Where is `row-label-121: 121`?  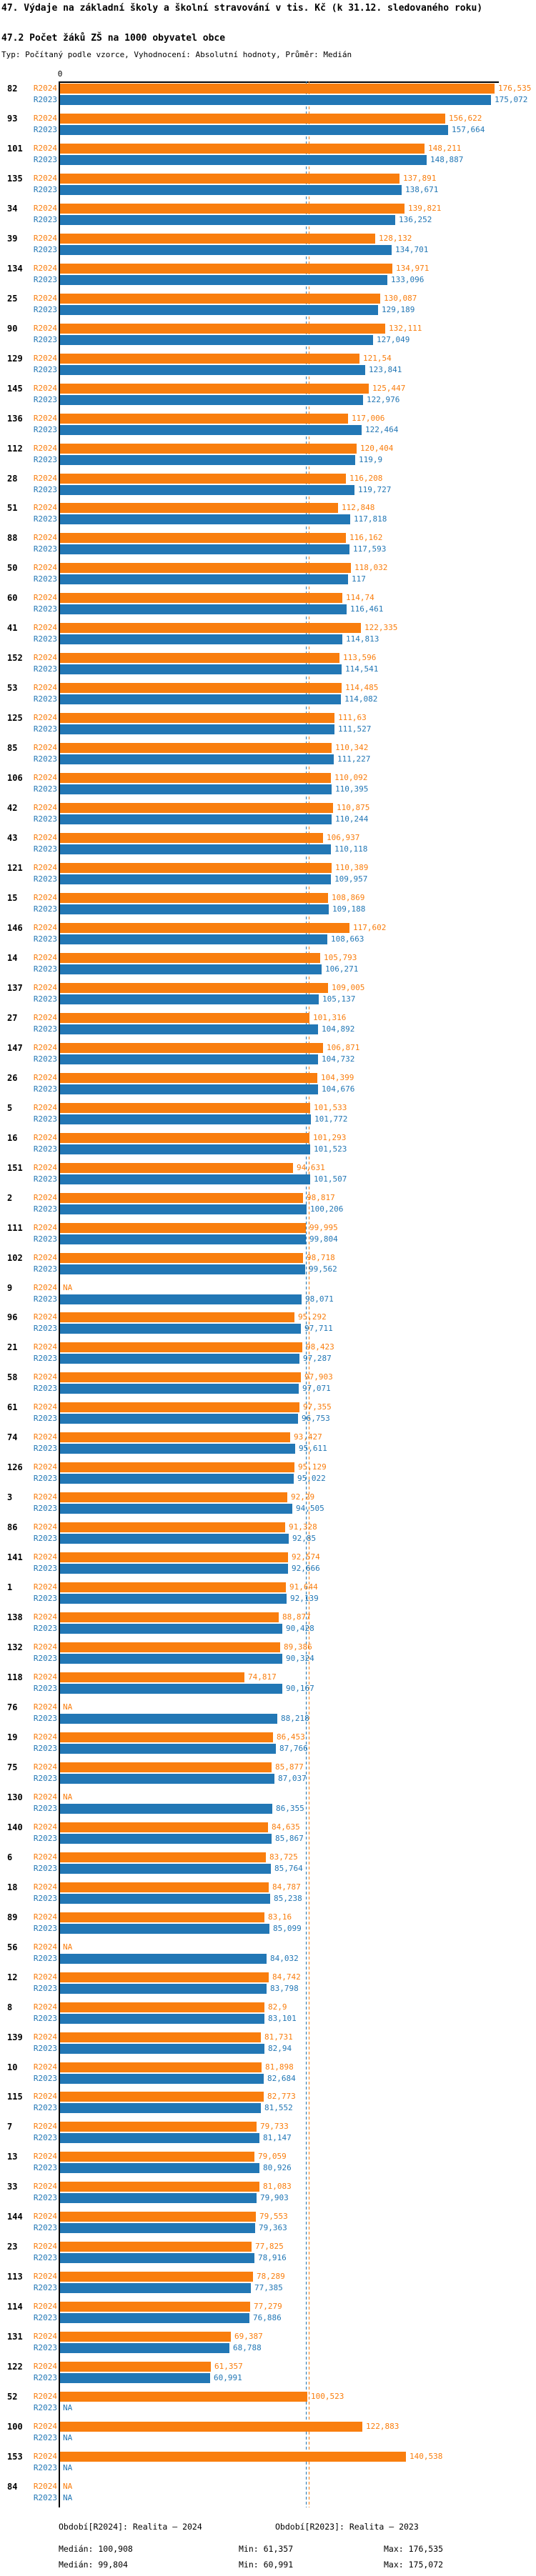 row-label-121: 121 is located at coordinates (15, 868).